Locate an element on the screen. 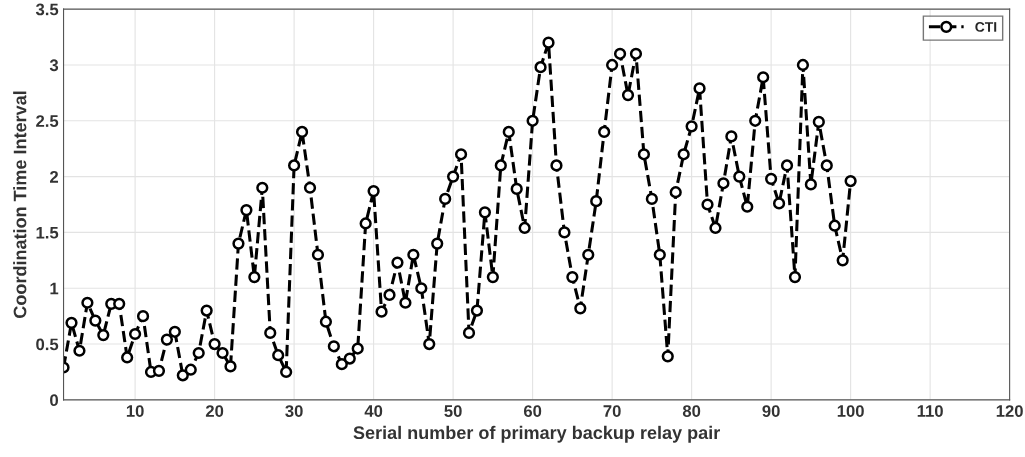 The image size is (1025, 457). y-axis-title: Coordination Time Interval is located at coordinates (20, 204).